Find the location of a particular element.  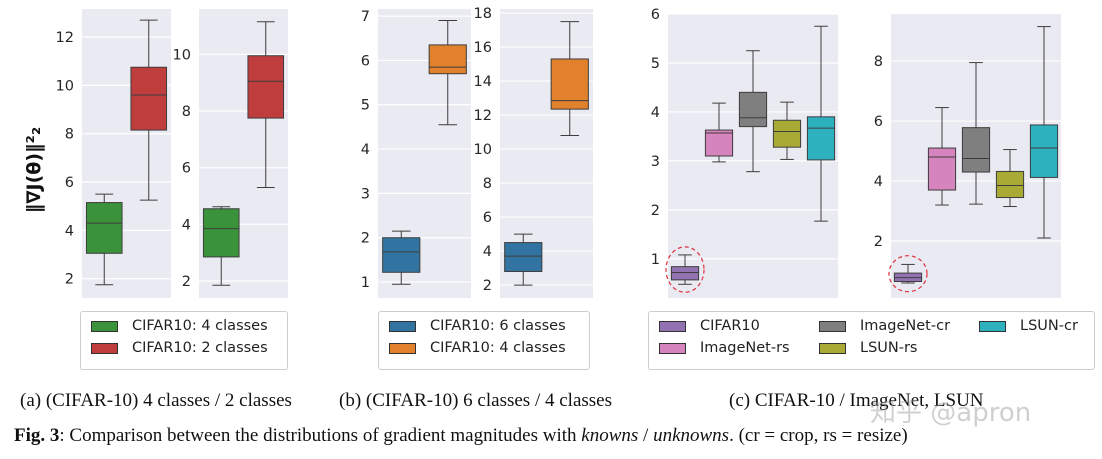

legend-item: ImageNet-cr is located at coordinates (884, 326).